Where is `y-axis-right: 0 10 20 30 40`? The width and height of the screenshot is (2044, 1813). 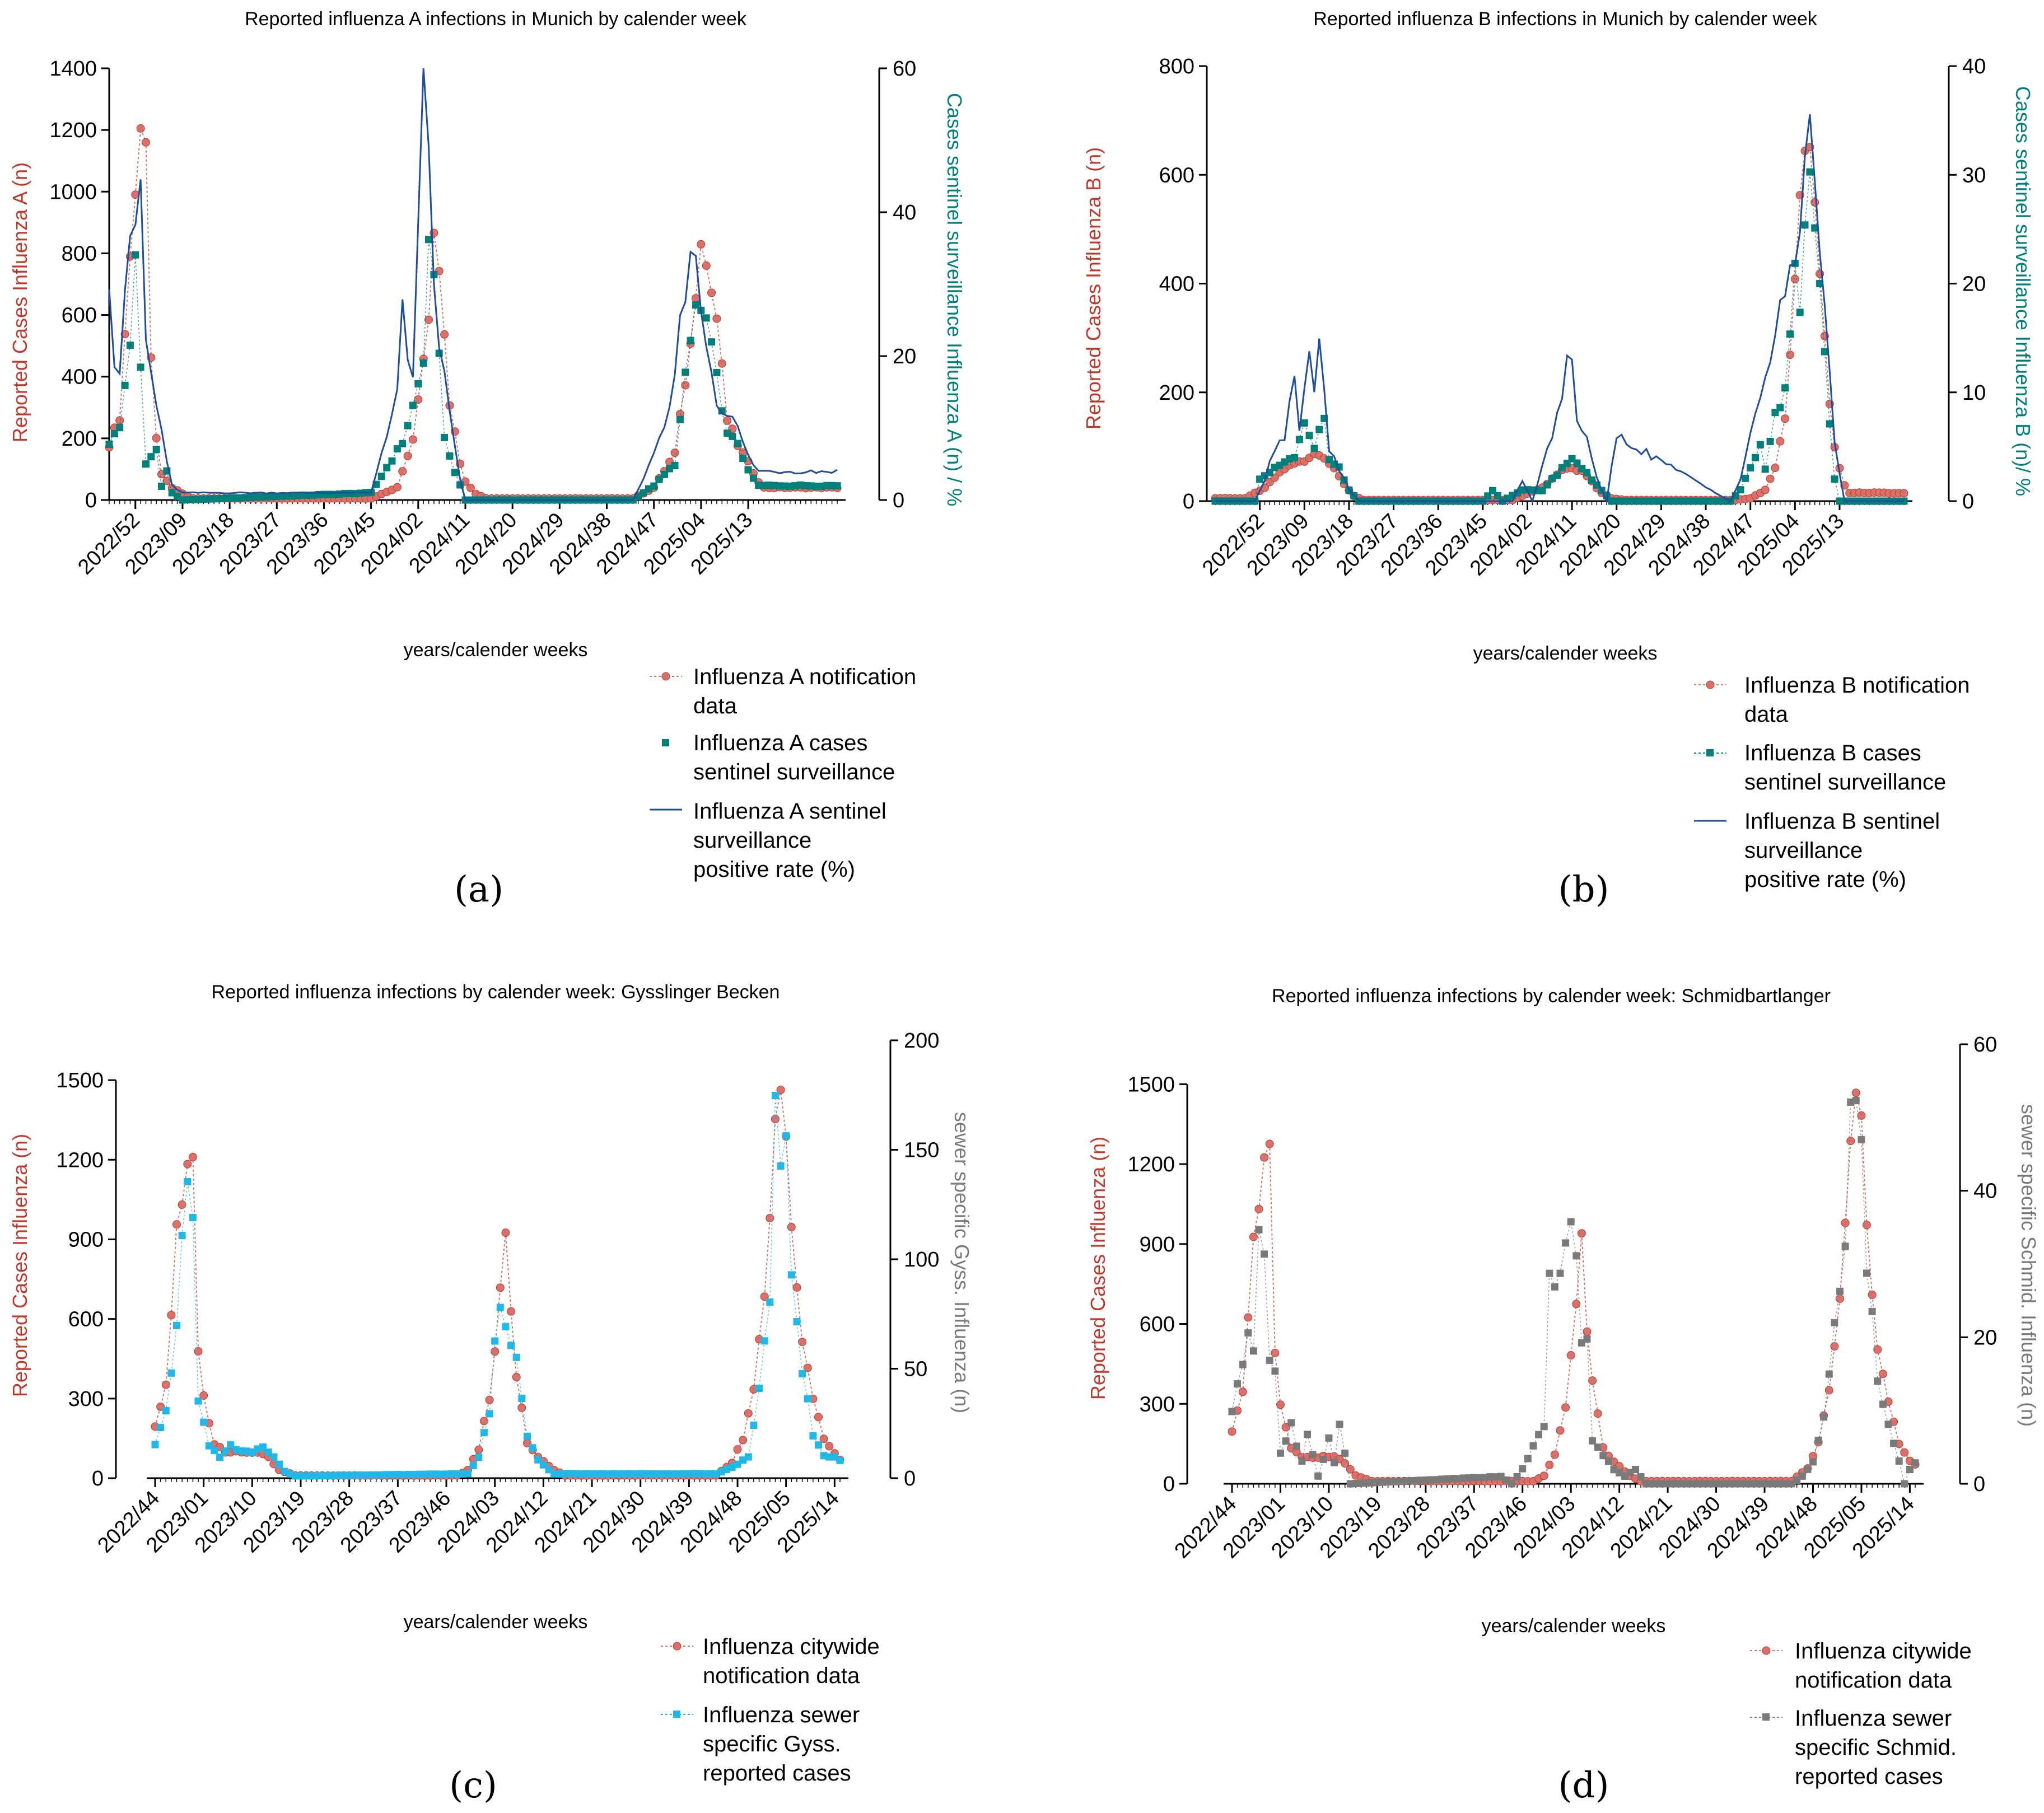
y-axis-right: 0 10 20 30 40 is located at coordinates (1967, 284).